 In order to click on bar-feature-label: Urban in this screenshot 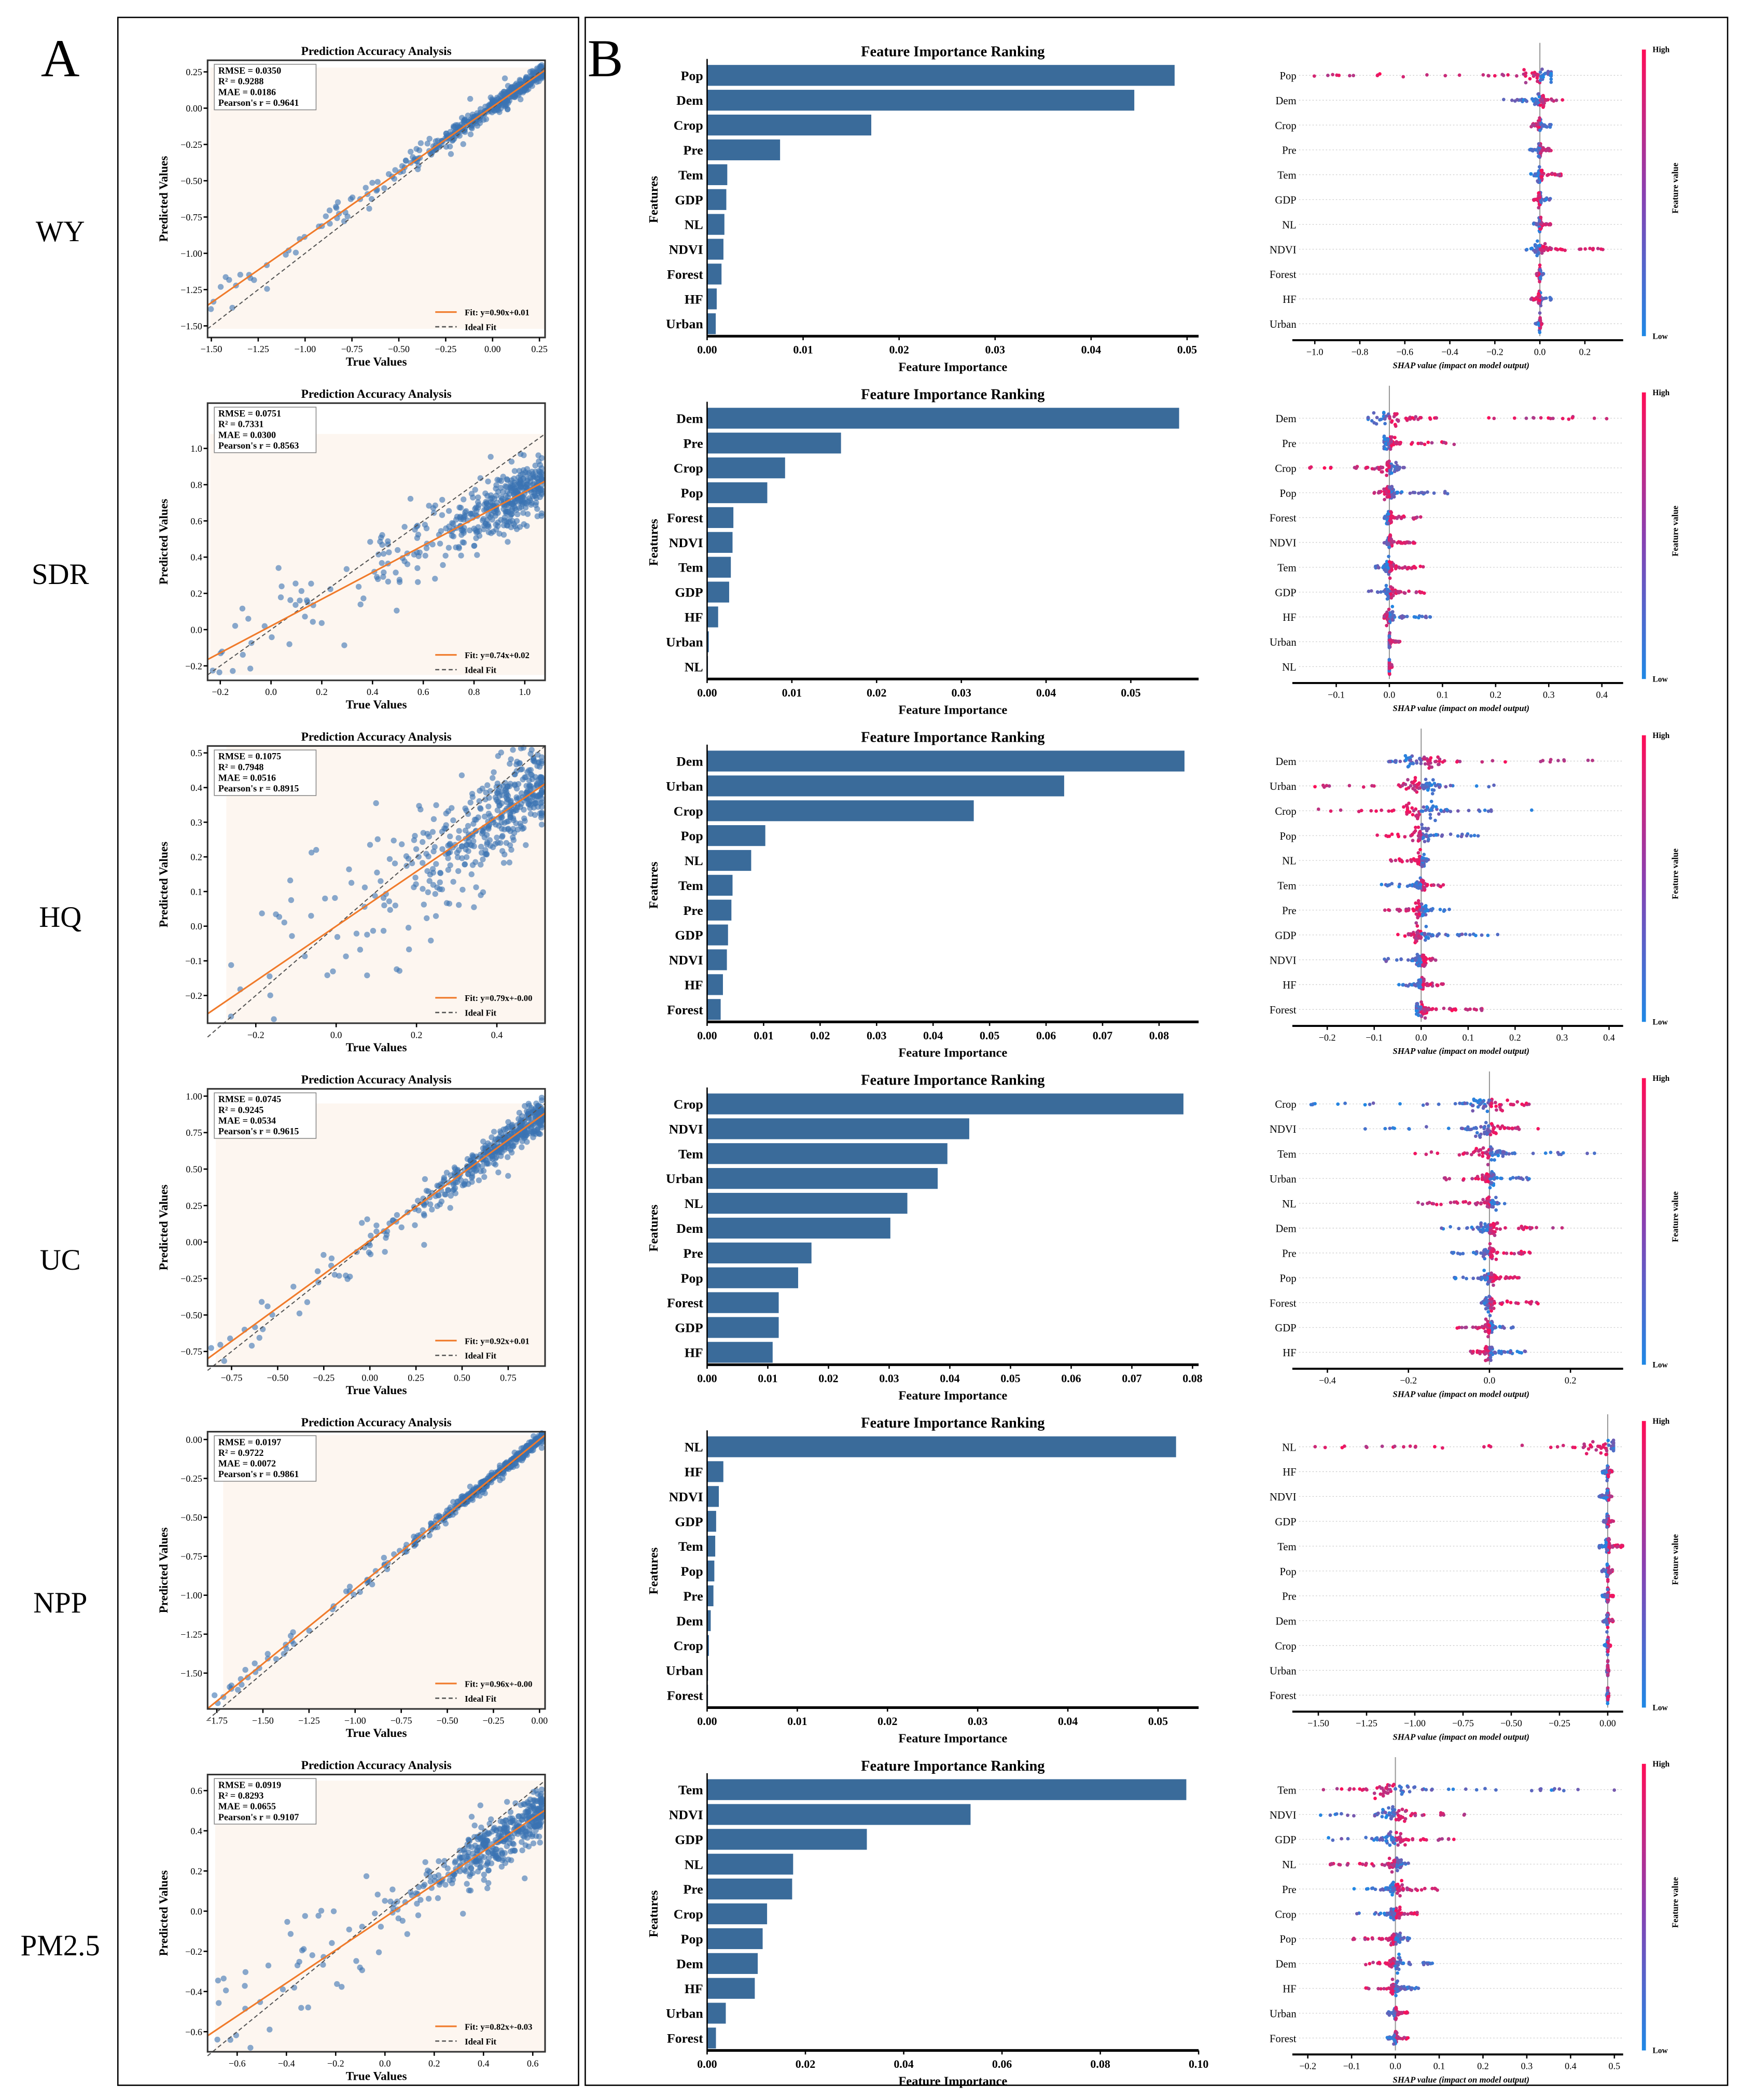, I will do `click(684, 1178)`.